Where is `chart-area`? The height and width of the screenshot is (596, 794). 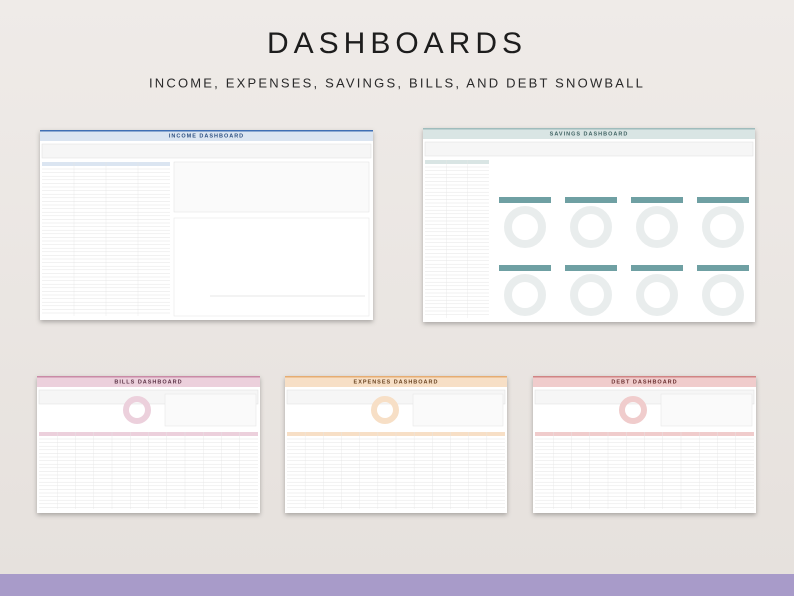
chart-area is located at coordinates (271, 267).